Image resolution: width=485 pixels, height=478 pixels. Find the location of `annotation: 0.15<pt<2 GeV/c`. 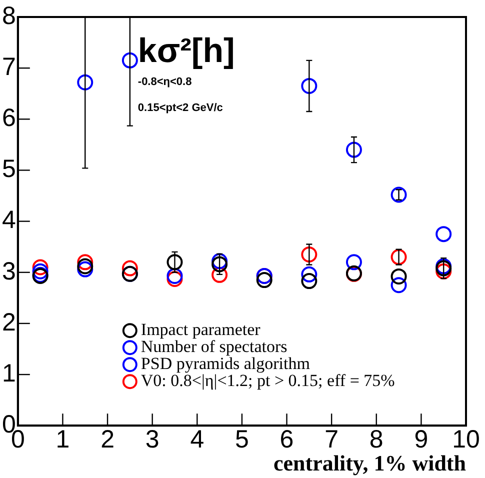

annotation: 0.15<pt<2 GeV/c is located at coordinates (180, 108).